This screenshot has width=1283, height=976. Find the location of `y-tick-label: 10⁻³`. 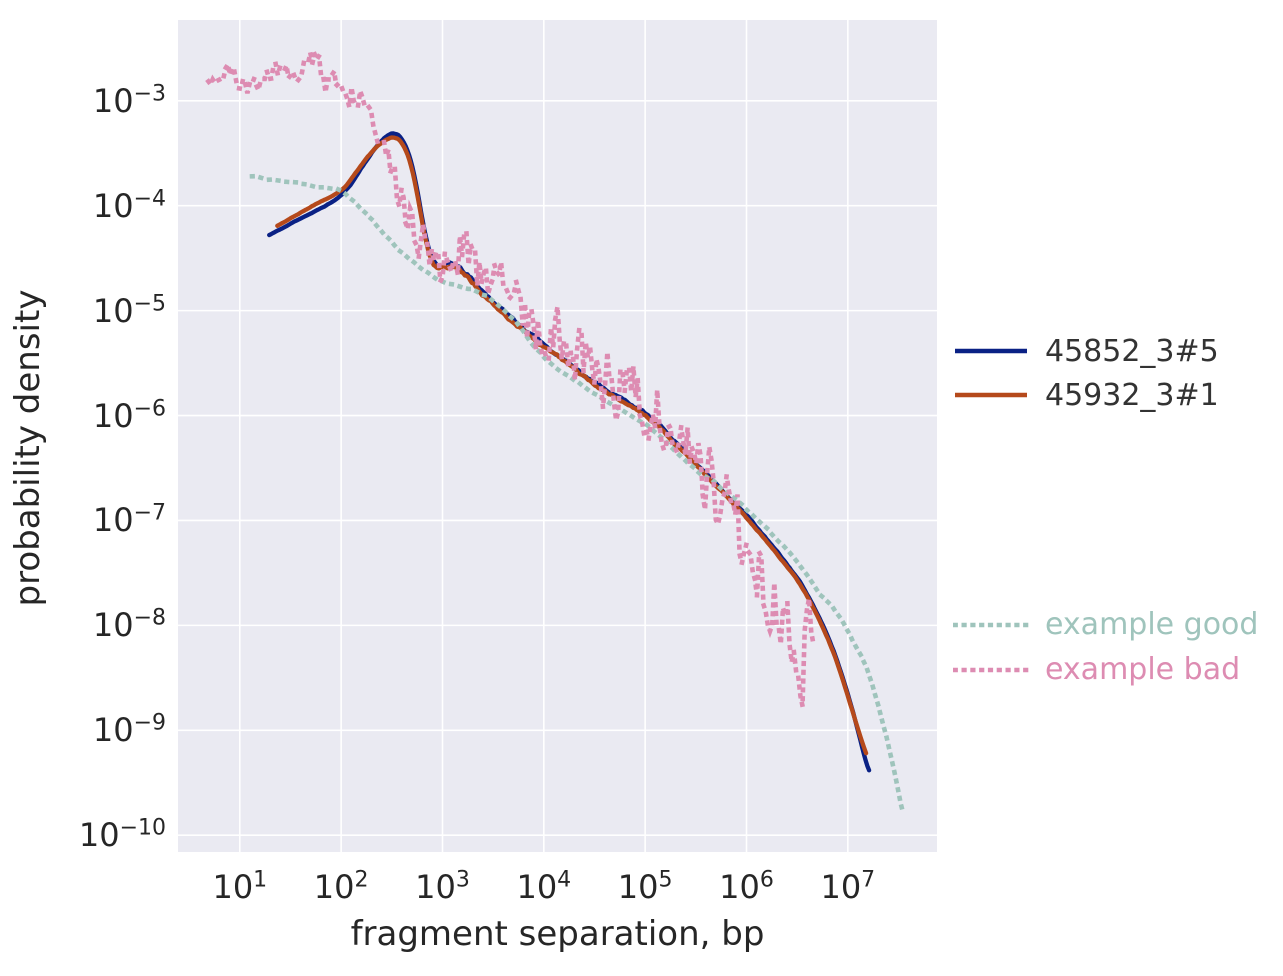

y-tick-label: 10⁻³ is located at coordinates (129, 100).